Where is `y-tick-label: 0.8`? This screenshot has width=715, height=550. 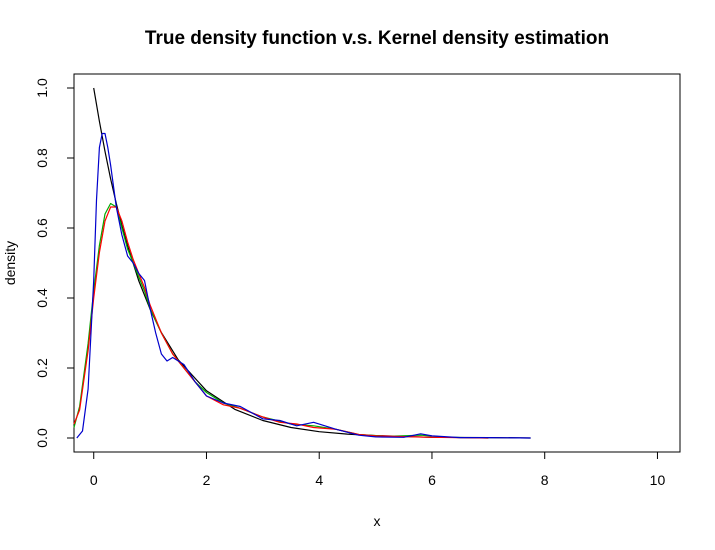
y-tick-label: 0.8 is located at coordinates (42, 158).